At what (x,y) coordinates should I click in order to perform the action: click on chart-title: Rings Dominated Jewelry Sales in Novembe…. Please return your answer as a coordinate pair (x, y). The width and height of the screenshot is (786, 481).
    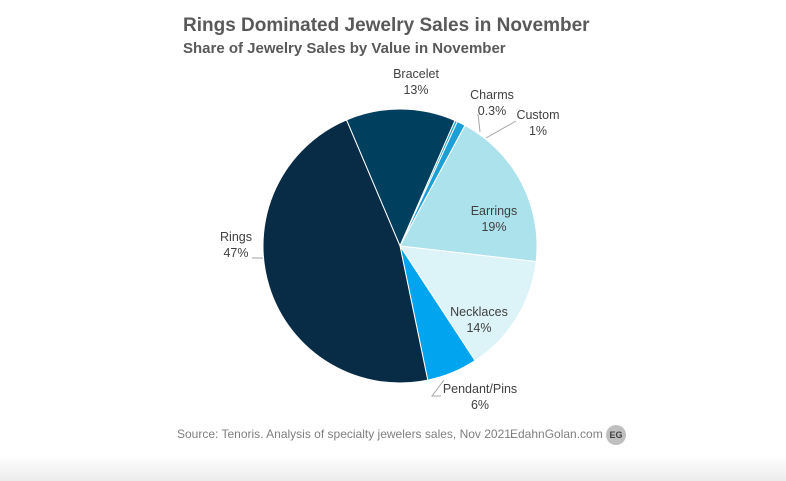
    Looking at the image, I should click on (386, 25).